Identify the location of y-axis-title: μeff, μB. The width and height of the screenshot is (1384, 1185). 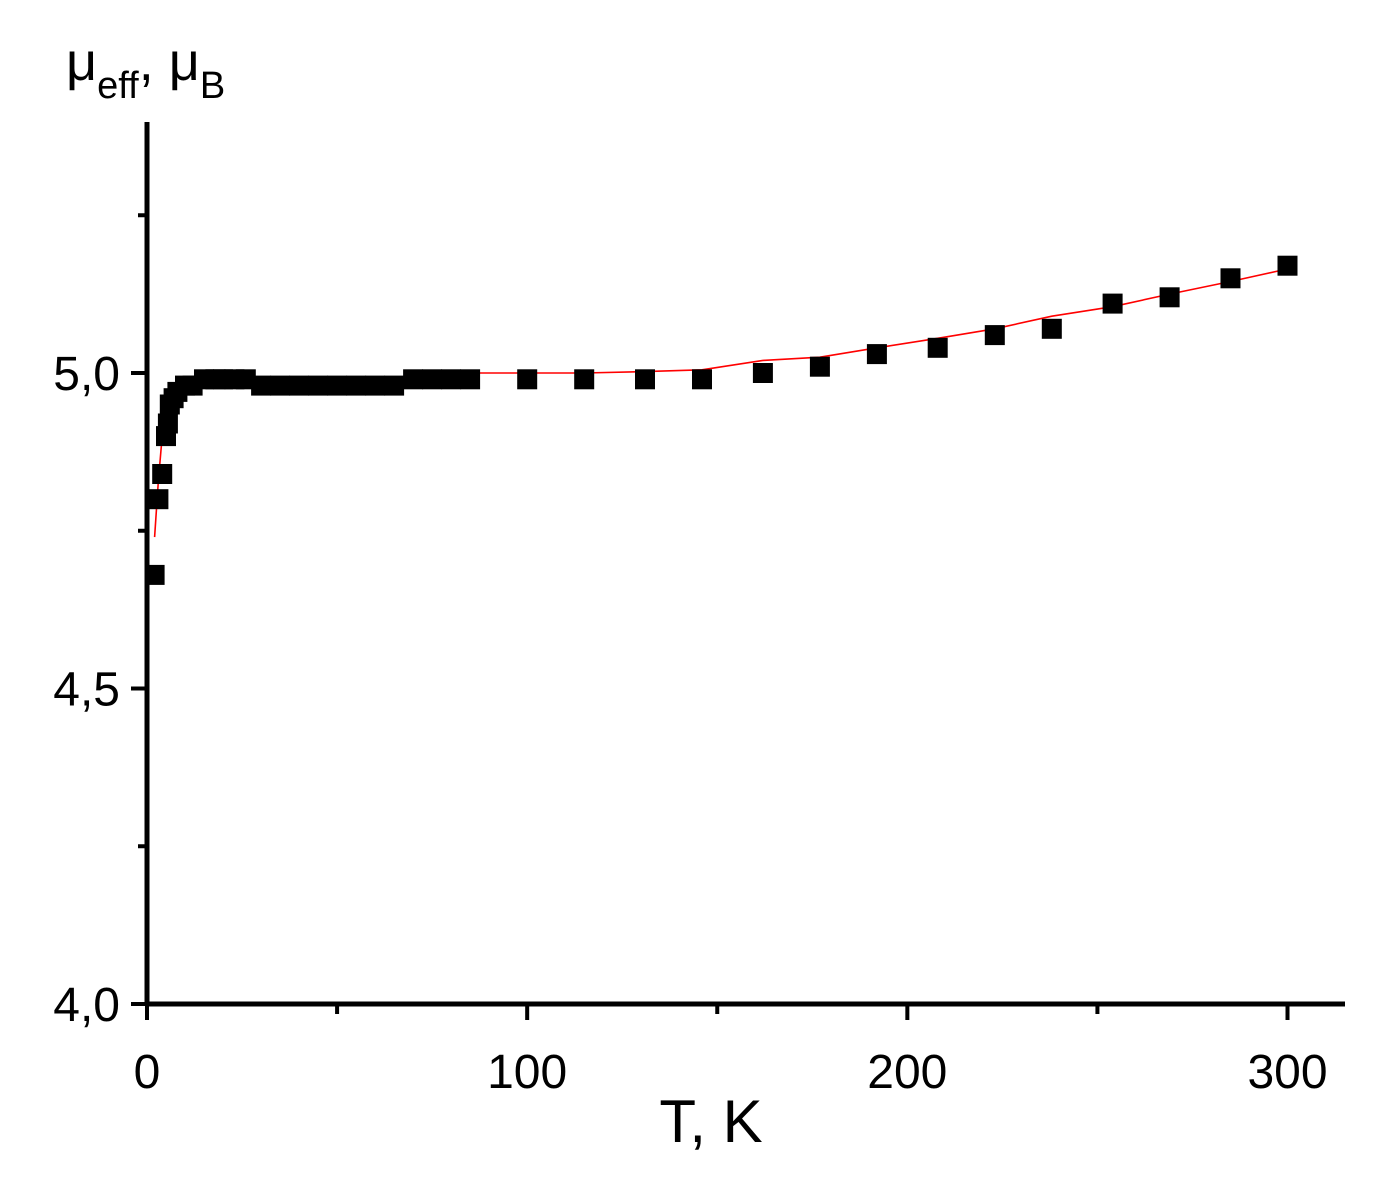
(145, 69).